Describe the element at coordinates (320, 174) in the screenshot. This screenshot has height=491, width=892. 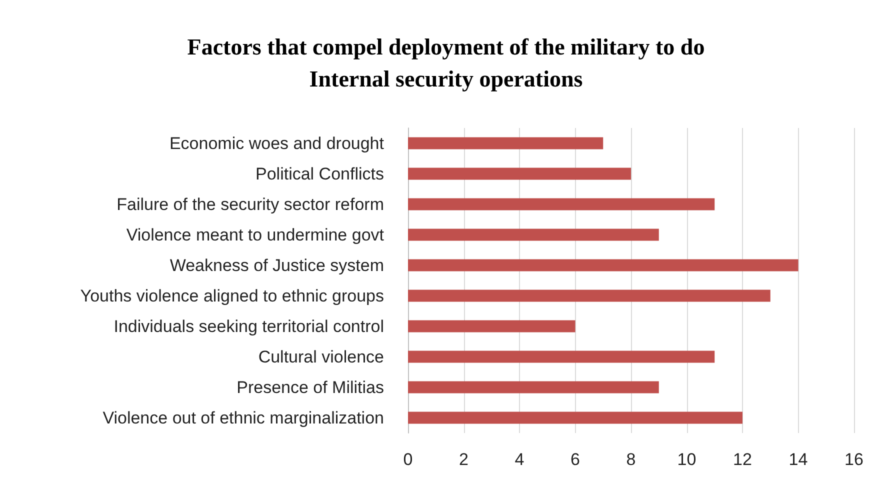
I see `y-tick-label: Political Conflicts` at that location.